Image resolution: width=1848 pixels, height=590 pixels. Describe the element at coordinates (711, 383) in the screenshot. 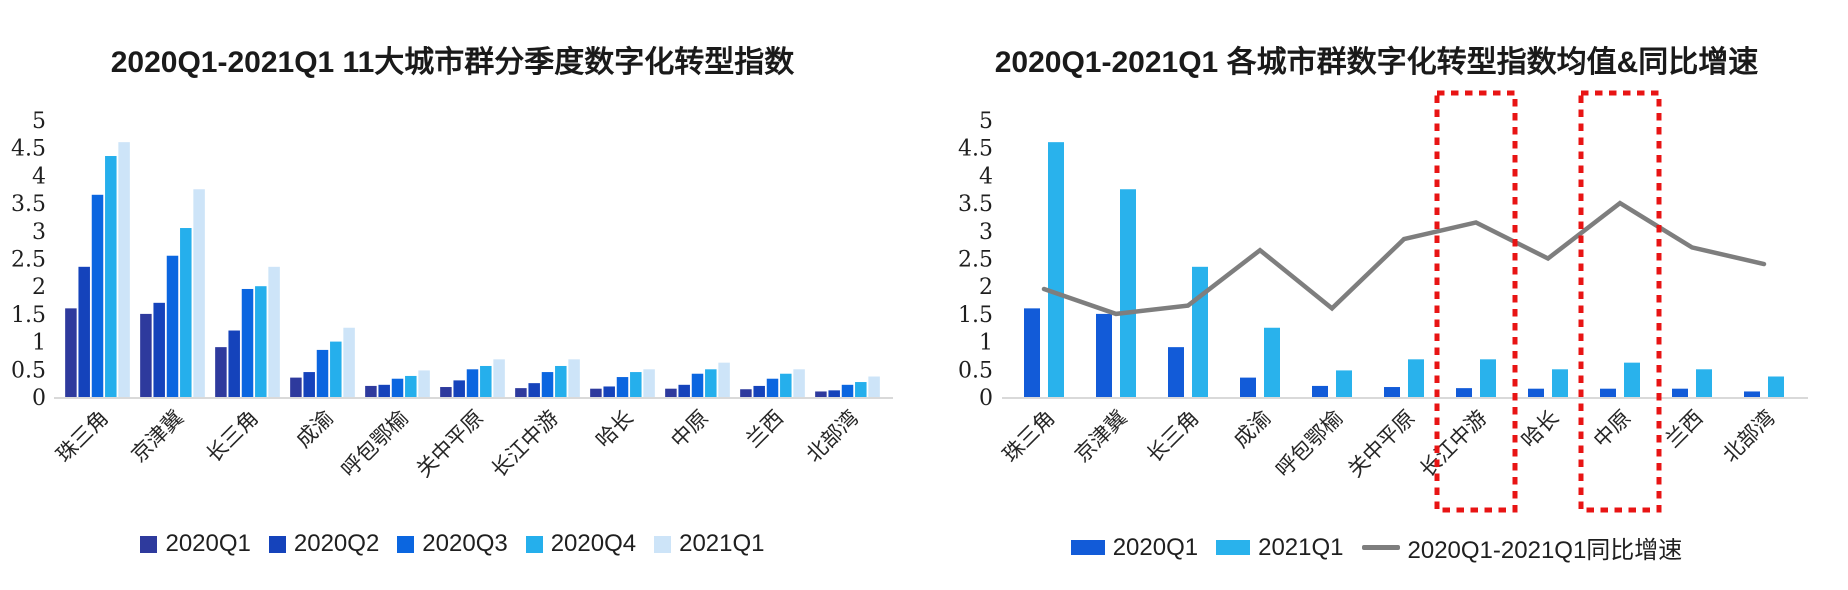

I see `bar-2020Q4-中原` at that location.